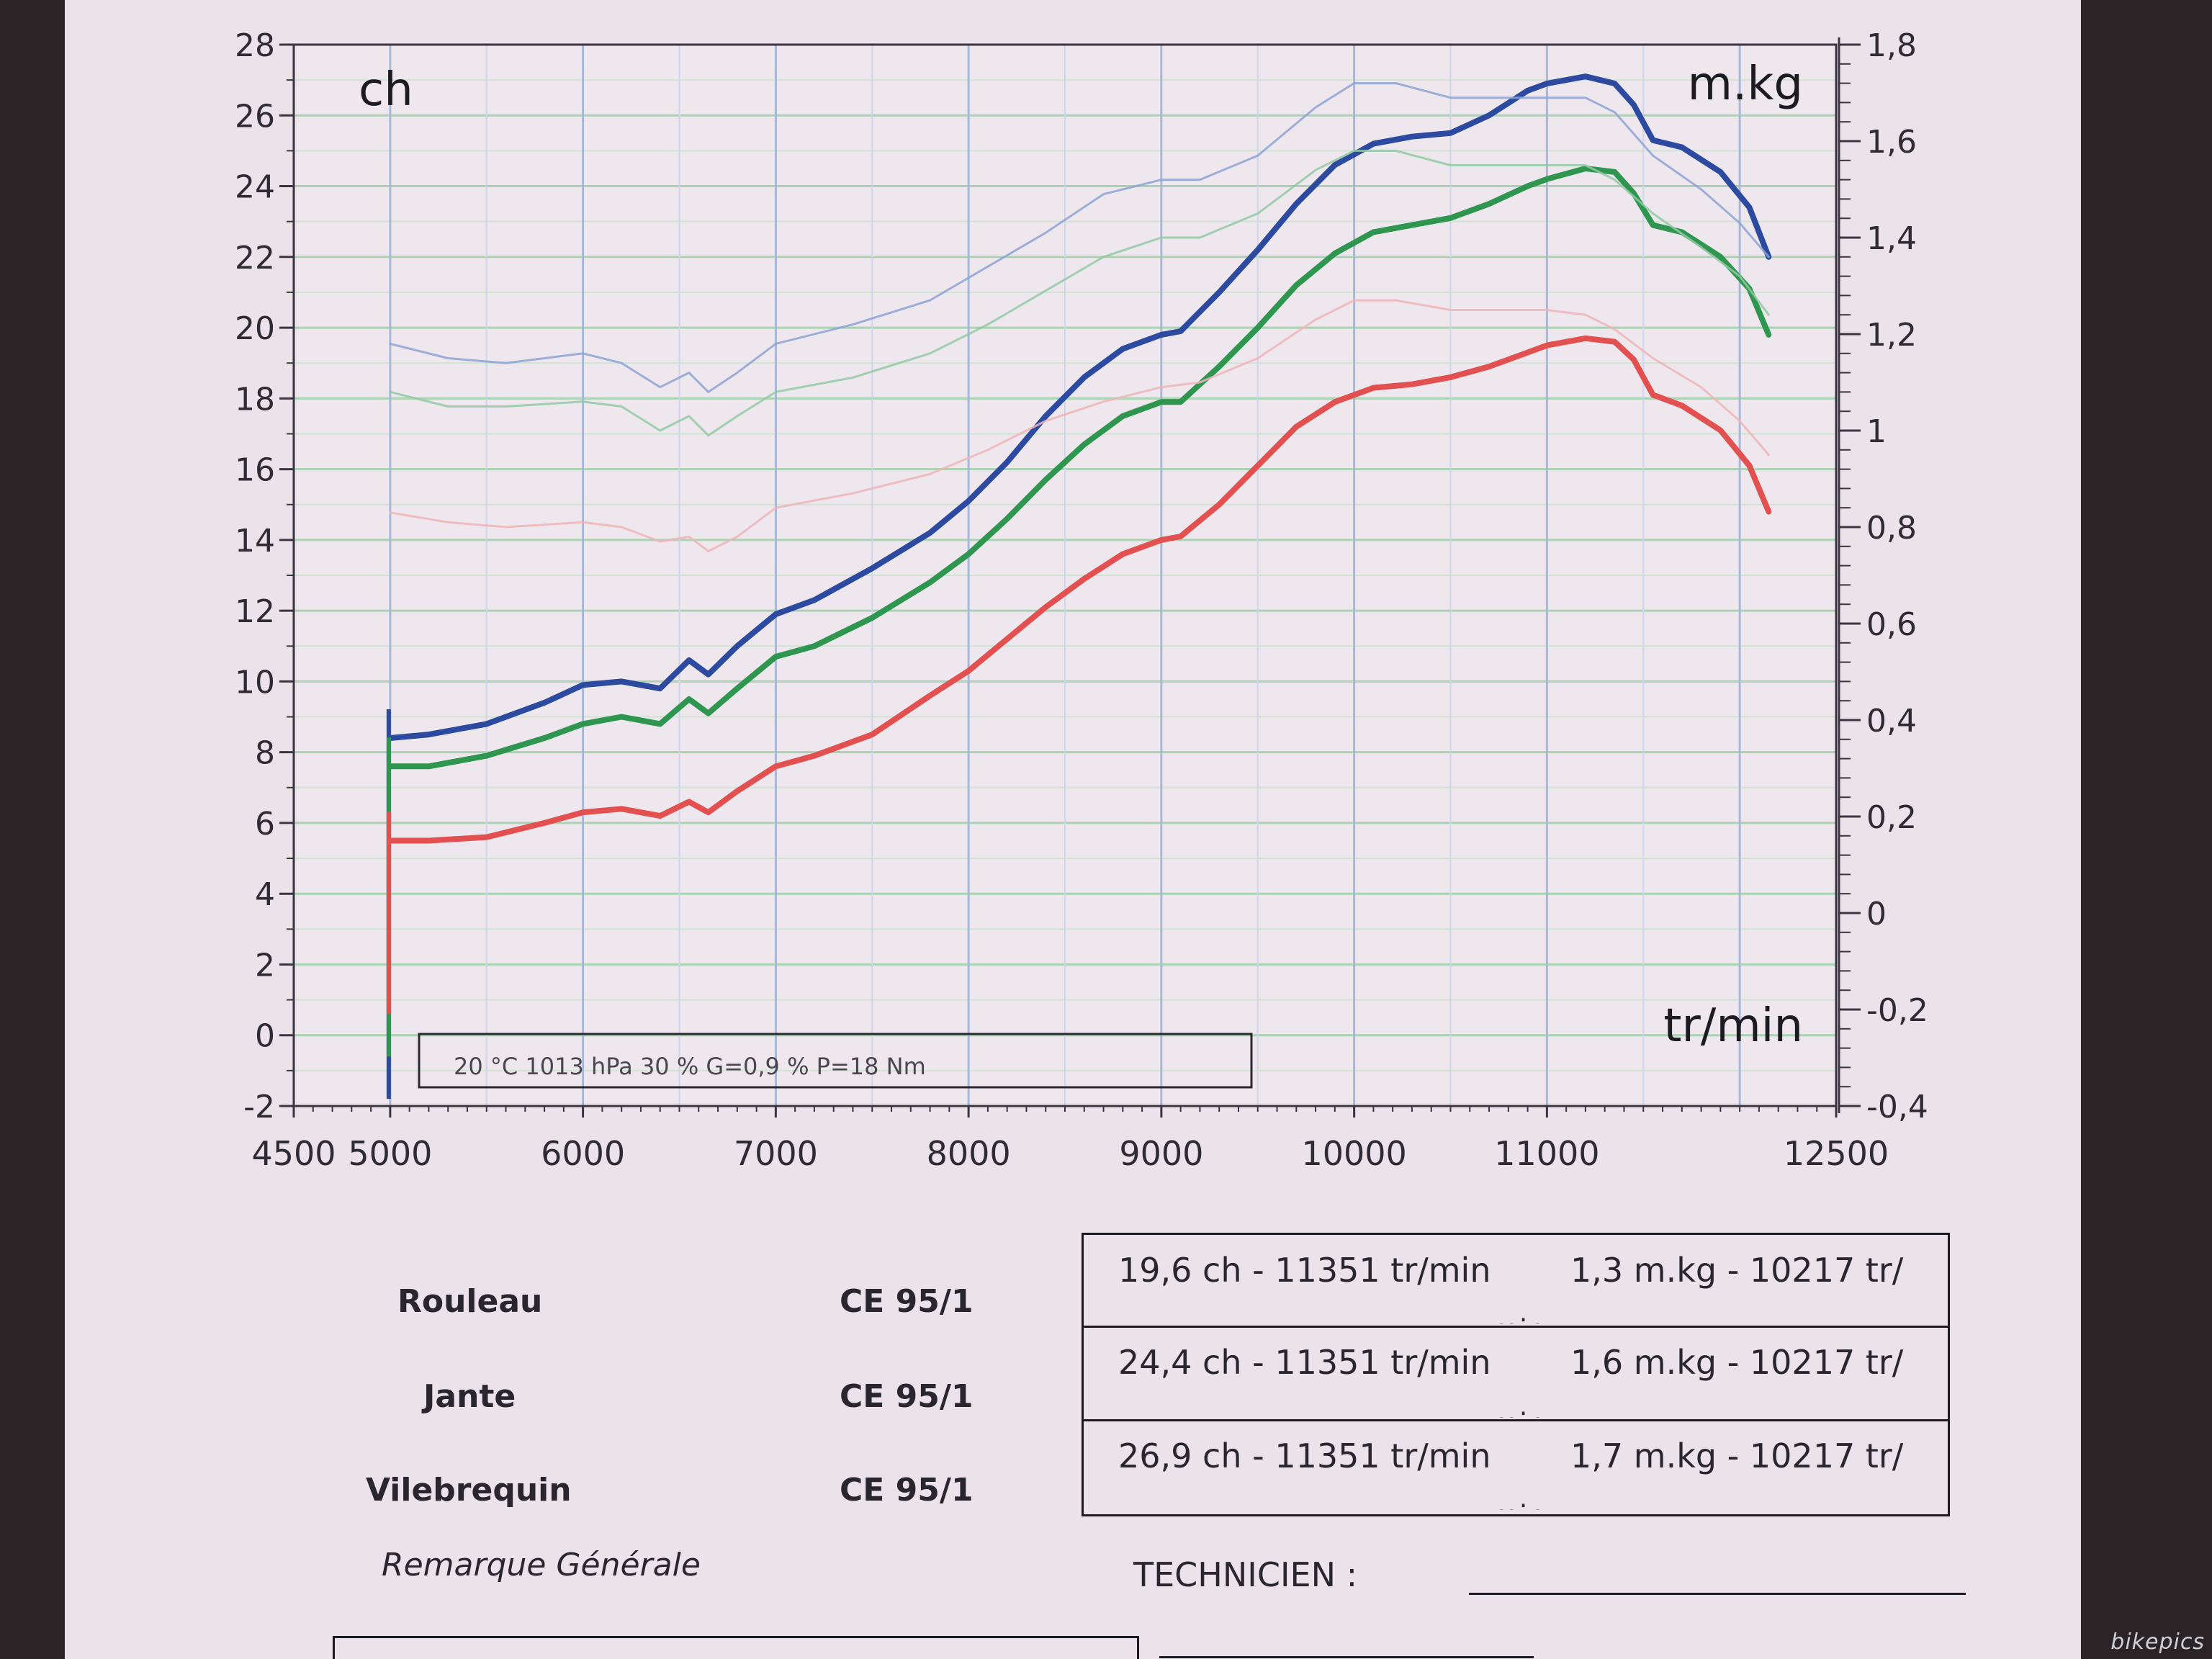 The height and width of the screenshot is (1659, 2212). Describe the element at coordinates (1546, 1153) in the screenshot. I see `x-tick-label: 11000` at that location.